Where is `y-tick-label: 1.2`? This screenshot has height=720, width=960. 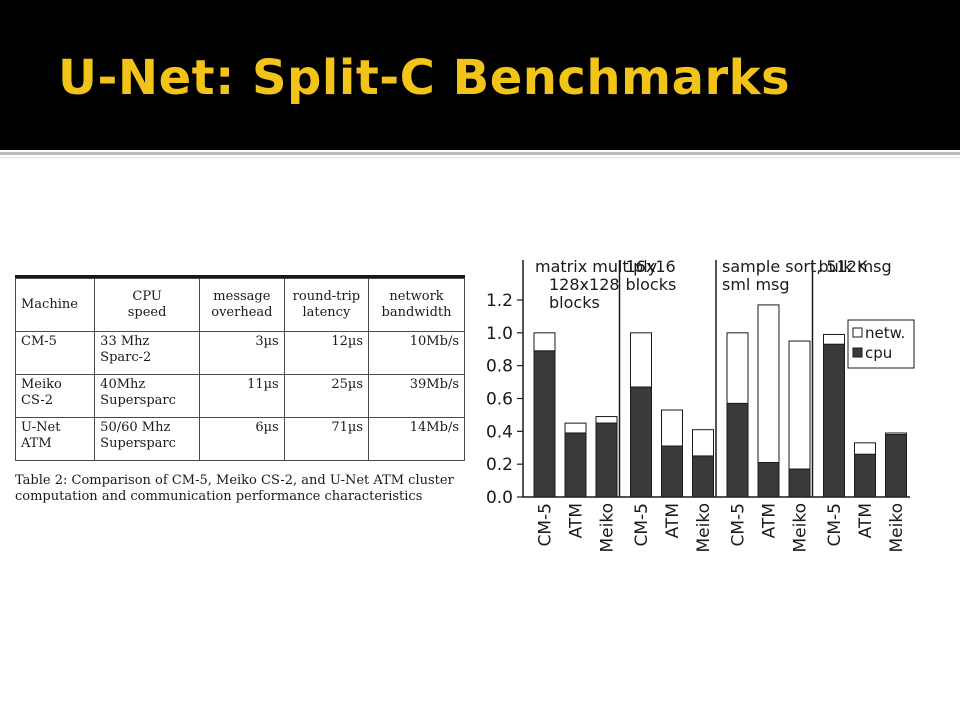 y-tick-label: 1.2 is located at coordinates (499, 301).